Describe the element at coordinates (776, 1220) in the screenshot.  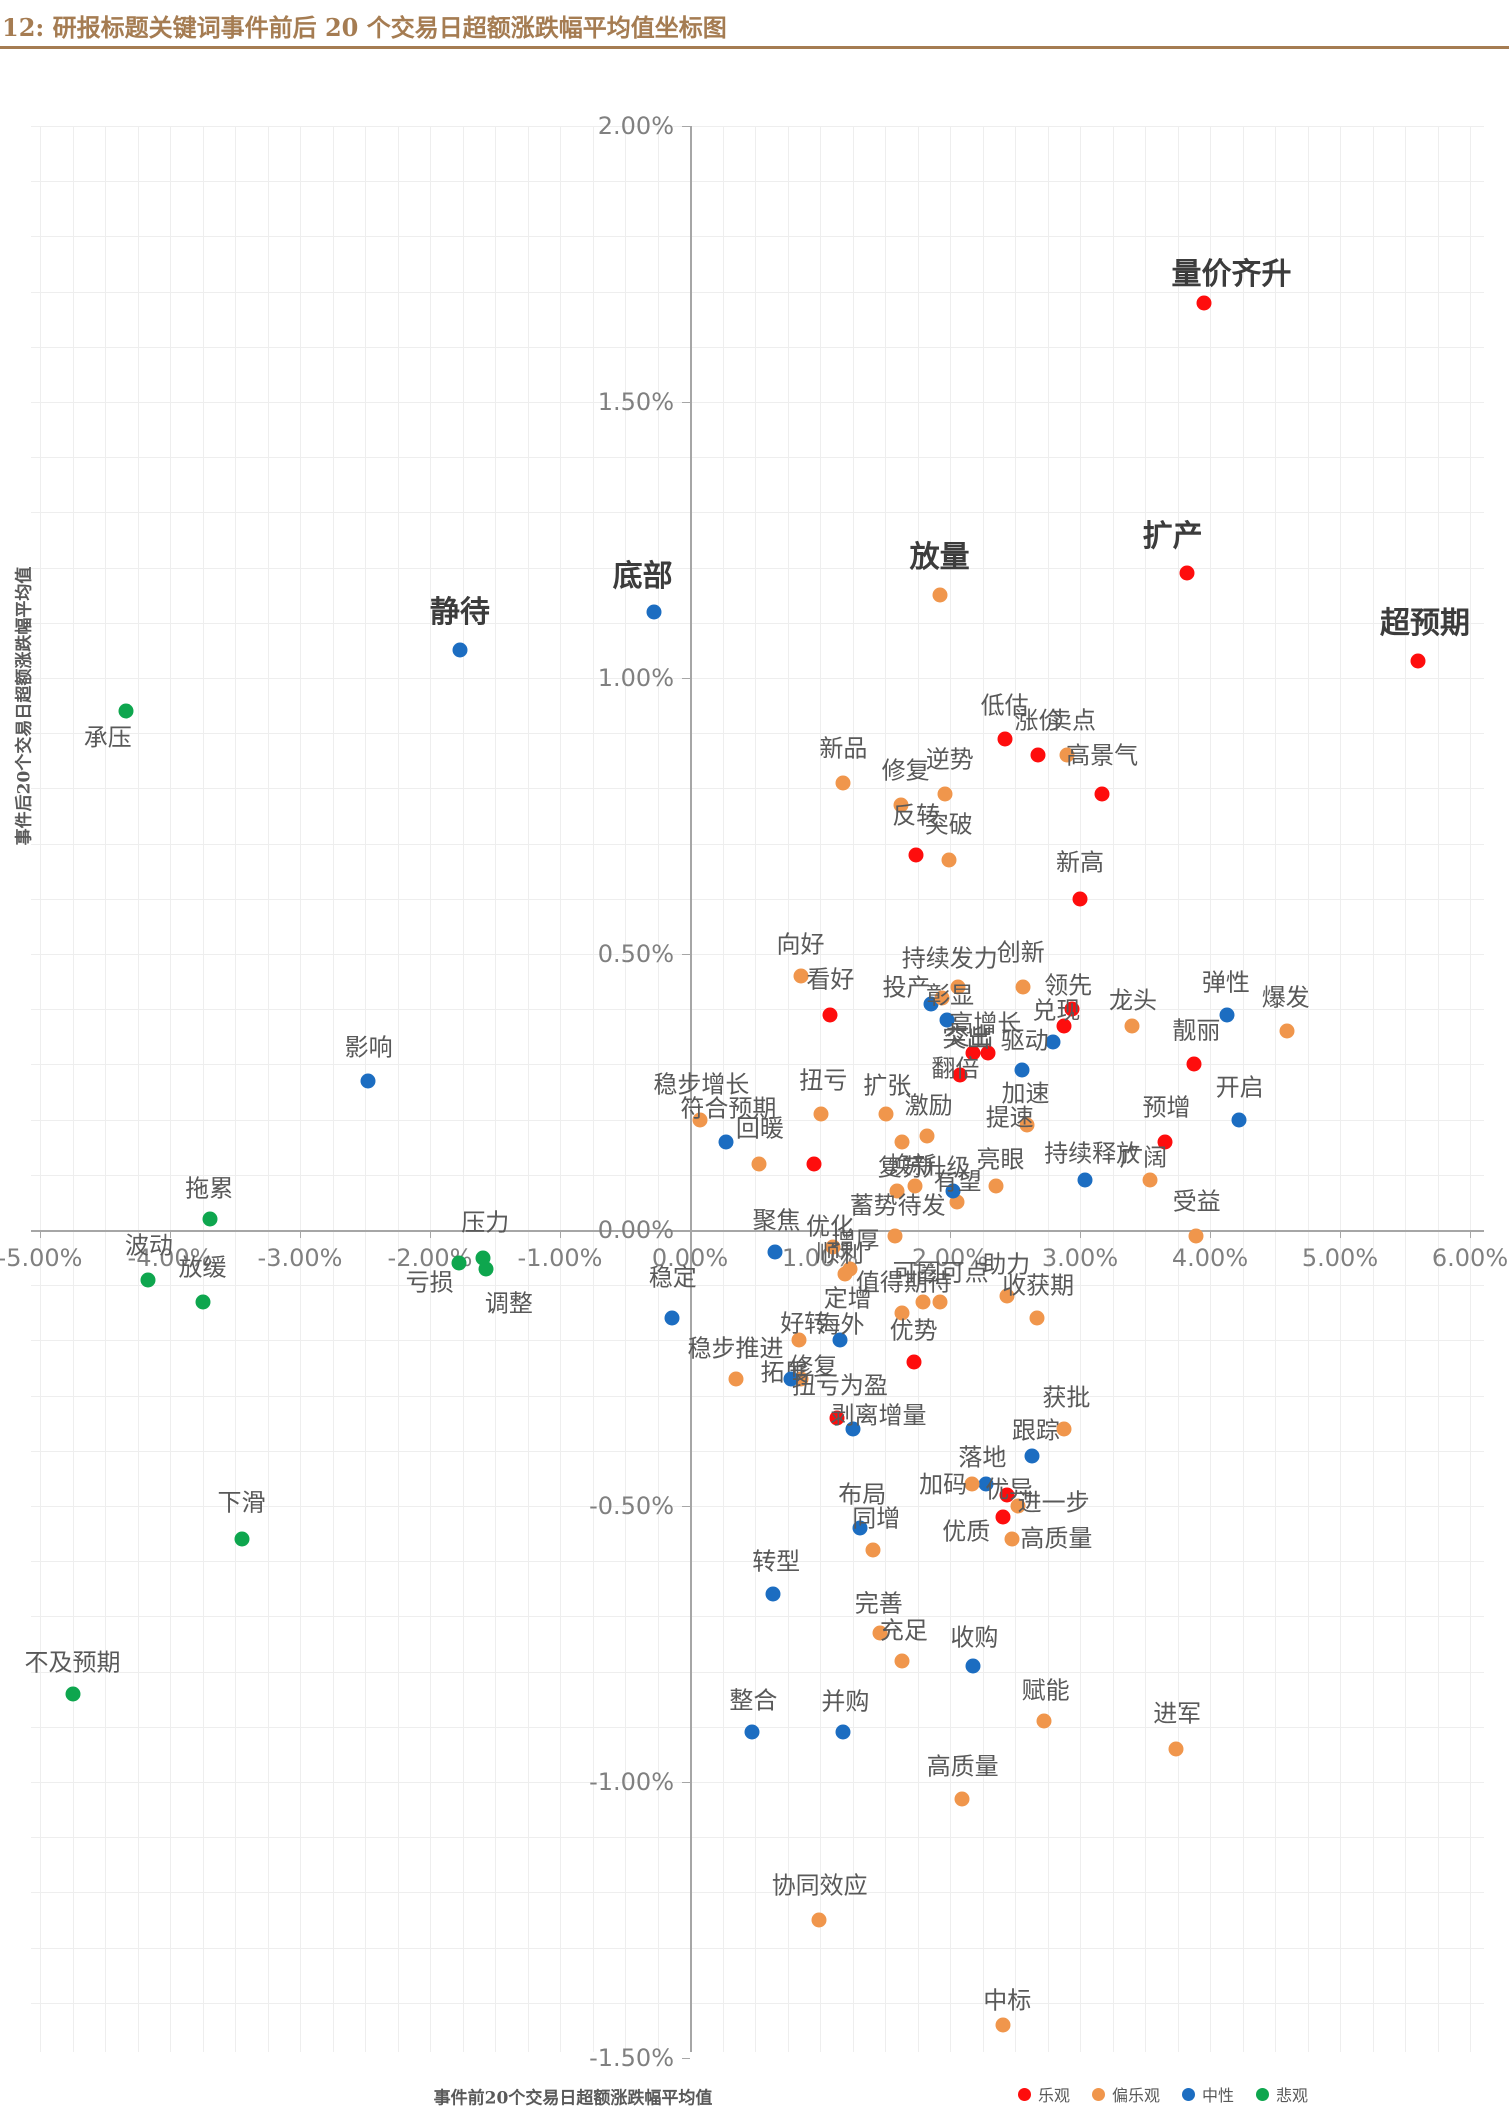
I see `point-label: 聚焦` at that location.